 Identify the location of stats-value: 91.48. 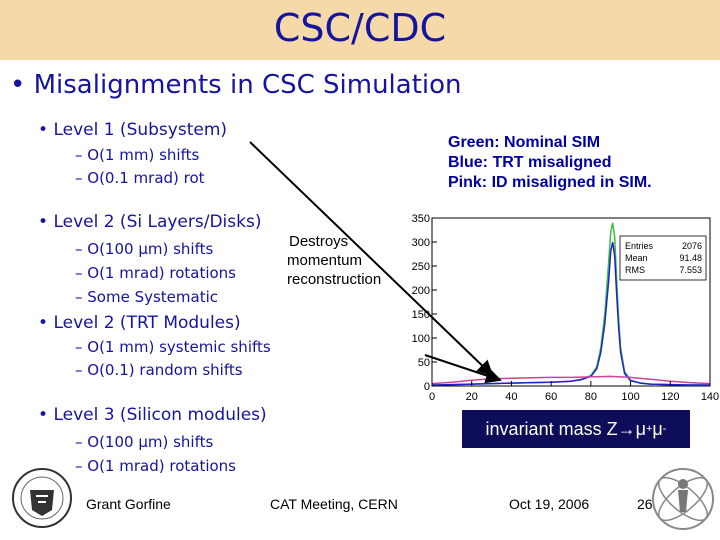
(690, 258).